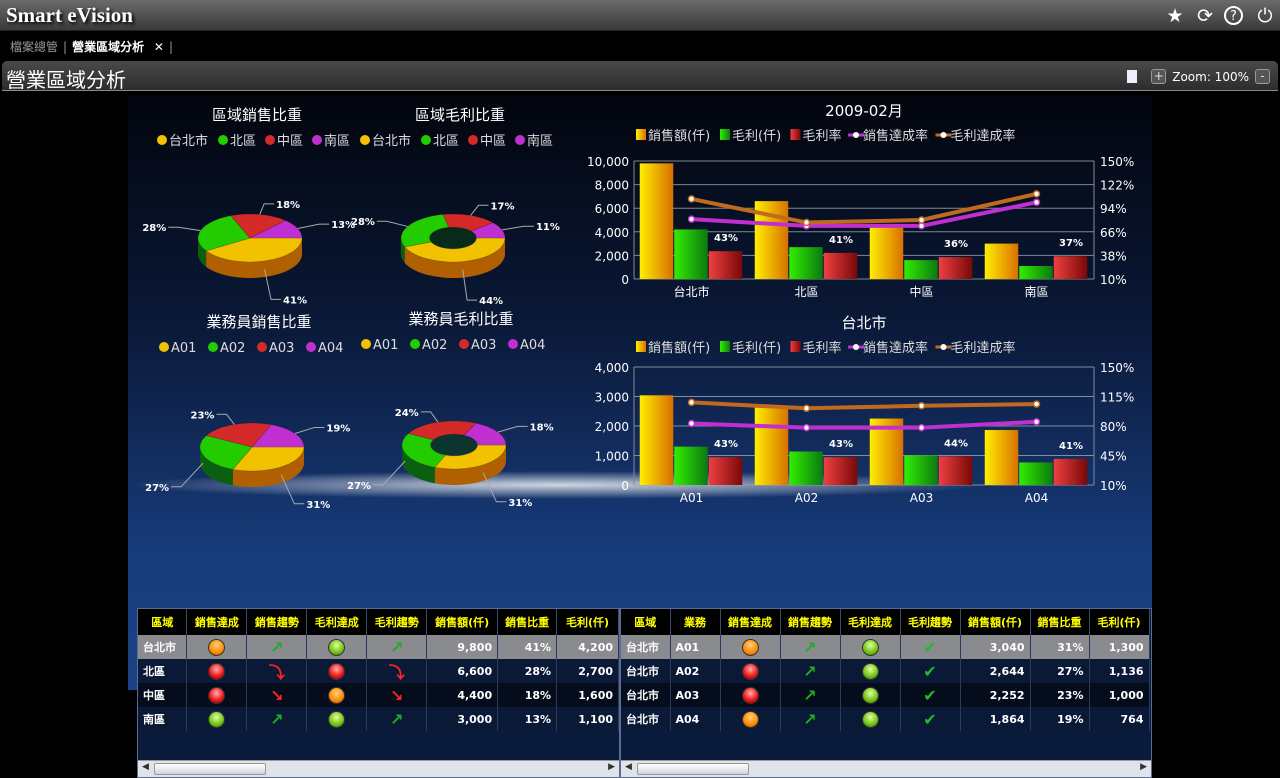  What do you see at coordinates (840, 471) in the screenshot?
I see `bar-margin` at bounding box center [840, 471].